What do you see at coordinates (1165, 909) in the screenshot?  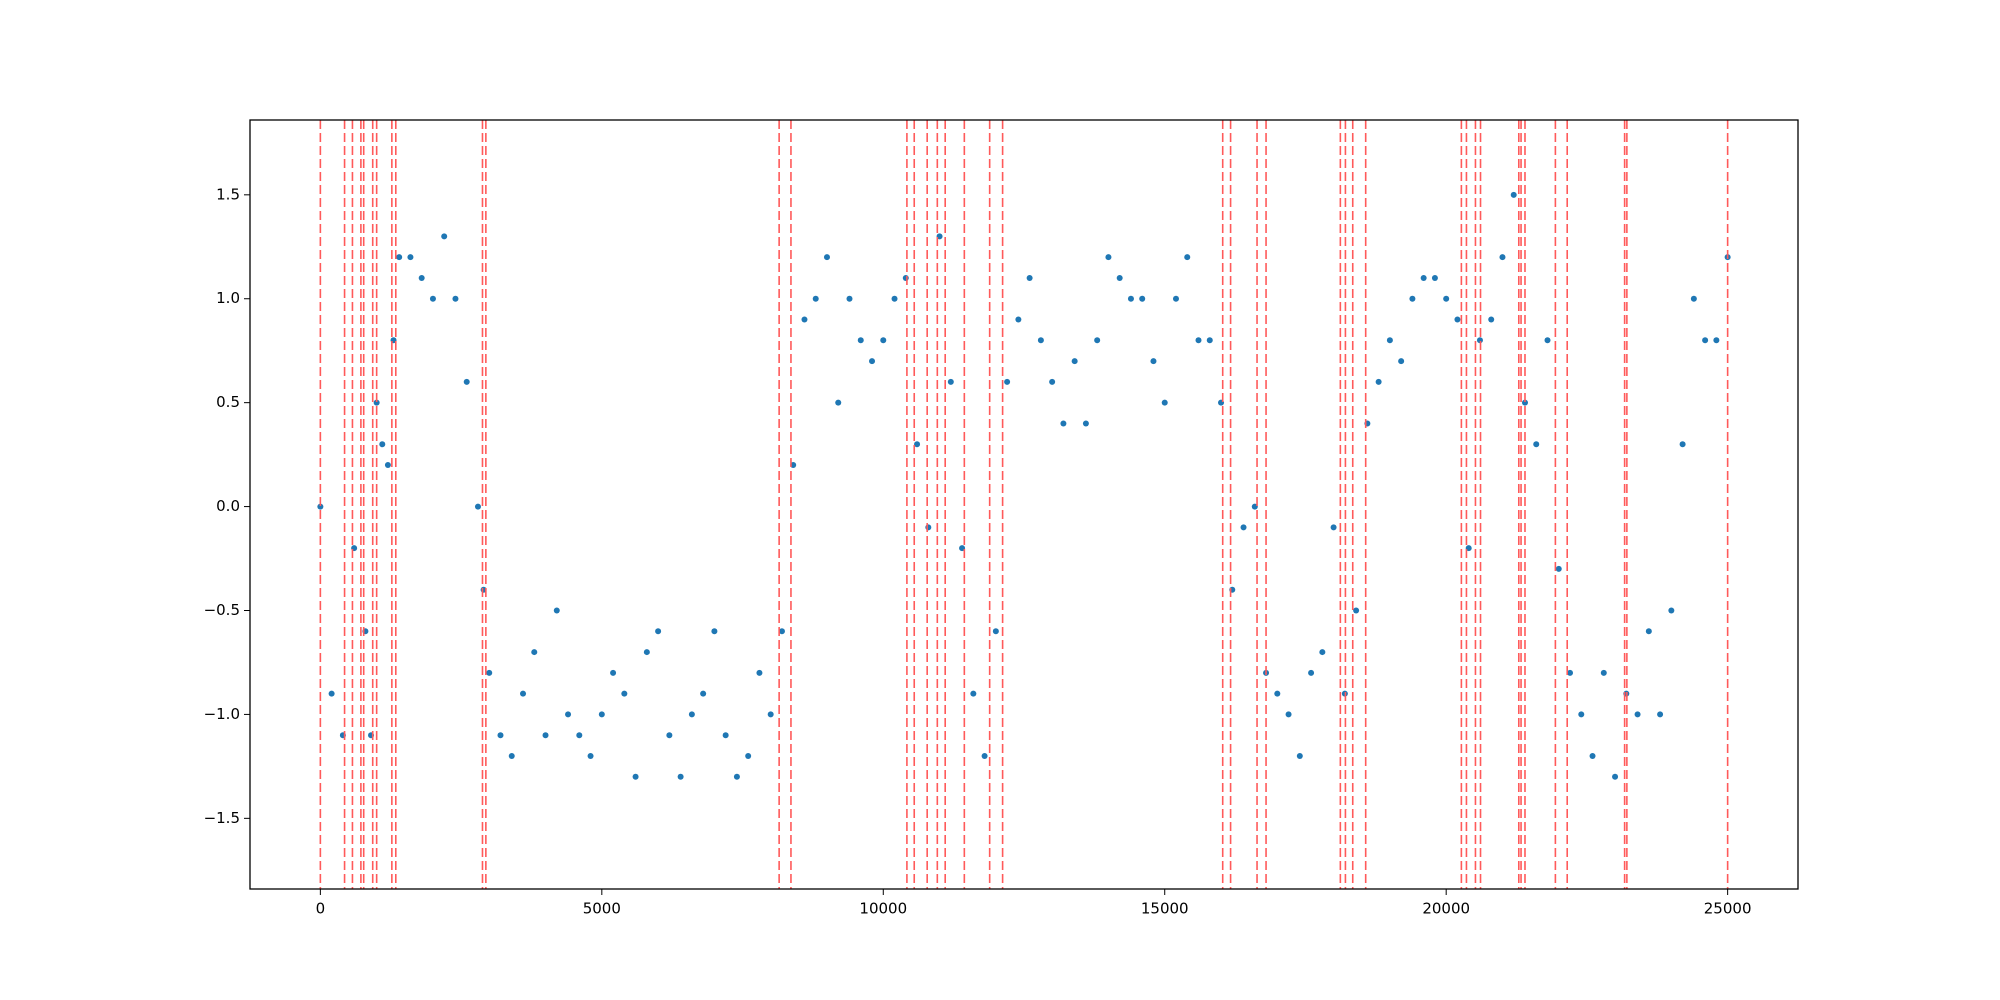 I see `x-tick-label: 15000` at bounding box center [1165, 909].